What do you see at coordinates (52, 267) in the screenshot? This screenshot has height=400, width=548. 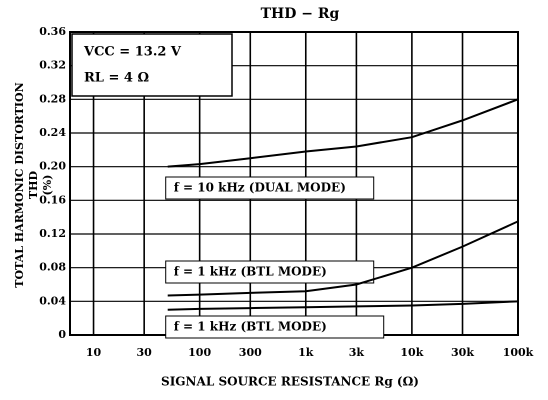 I see `y-tick-label: 0.08` at bounding box center [52, 267].